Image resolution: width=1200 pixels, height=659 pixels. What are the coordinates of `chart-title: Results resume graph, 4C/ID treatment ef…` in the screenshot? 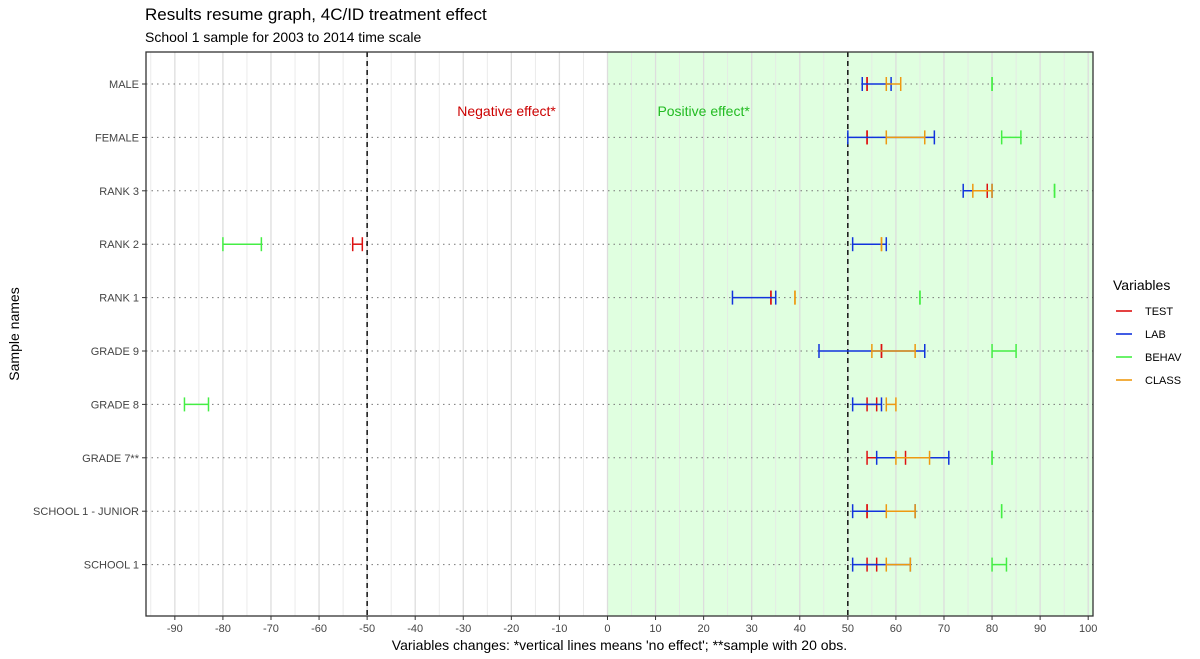 It's located at (316, 14).